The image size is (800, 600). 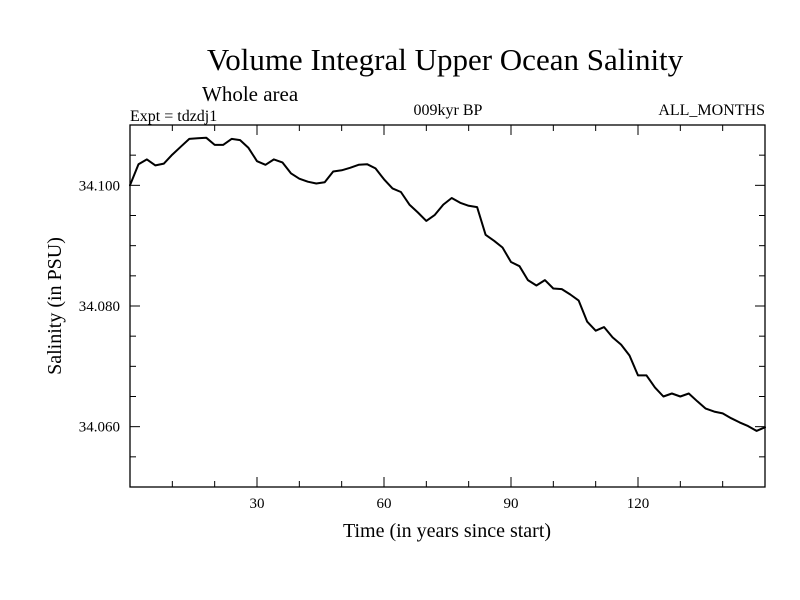 I want to click on y-tick-label: 34.080, so click(x=99, y=307).